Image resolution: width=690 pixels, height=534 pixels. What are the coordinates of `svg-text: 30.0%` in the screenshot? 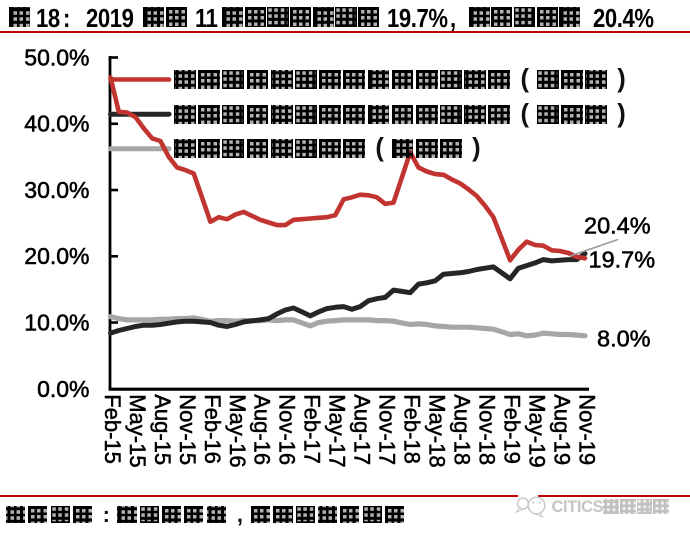 It's located at (56, 190).